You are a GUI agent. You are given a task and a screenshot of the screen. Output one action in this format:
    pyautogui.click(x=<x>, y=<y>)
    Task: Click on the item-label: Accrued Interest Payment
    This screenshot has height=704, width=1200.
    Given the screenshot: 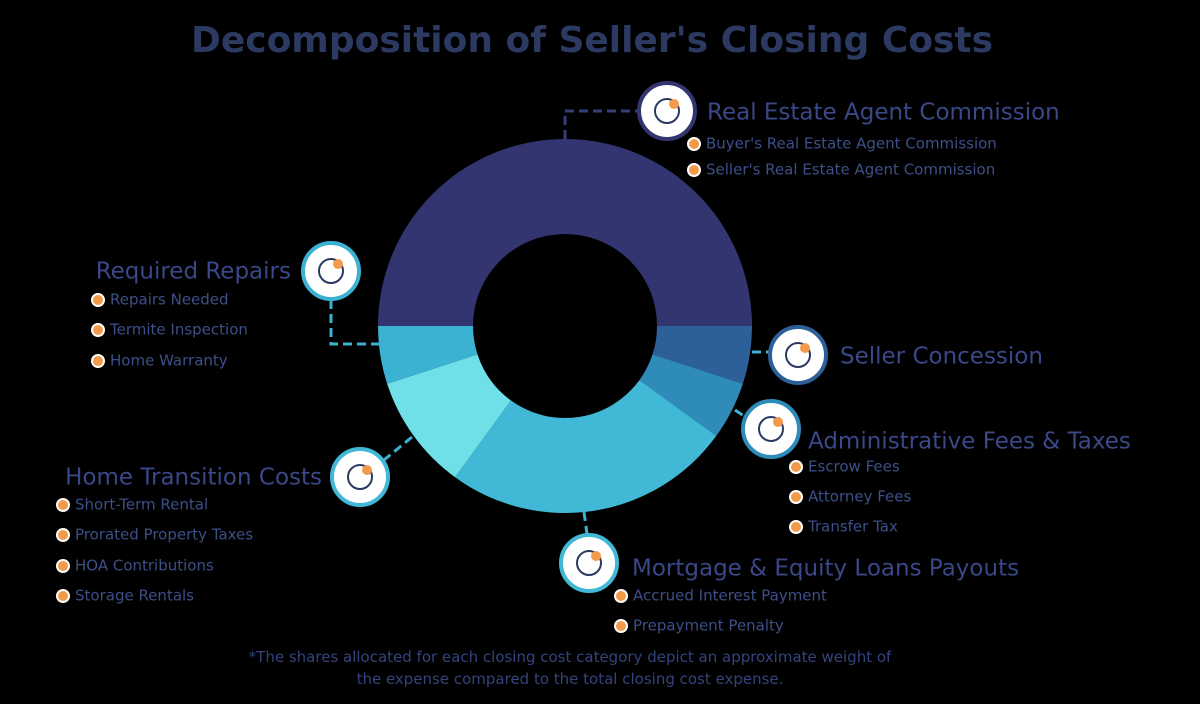 What is the action you would take?
    pyautogui.click(x=730, y=596)
    